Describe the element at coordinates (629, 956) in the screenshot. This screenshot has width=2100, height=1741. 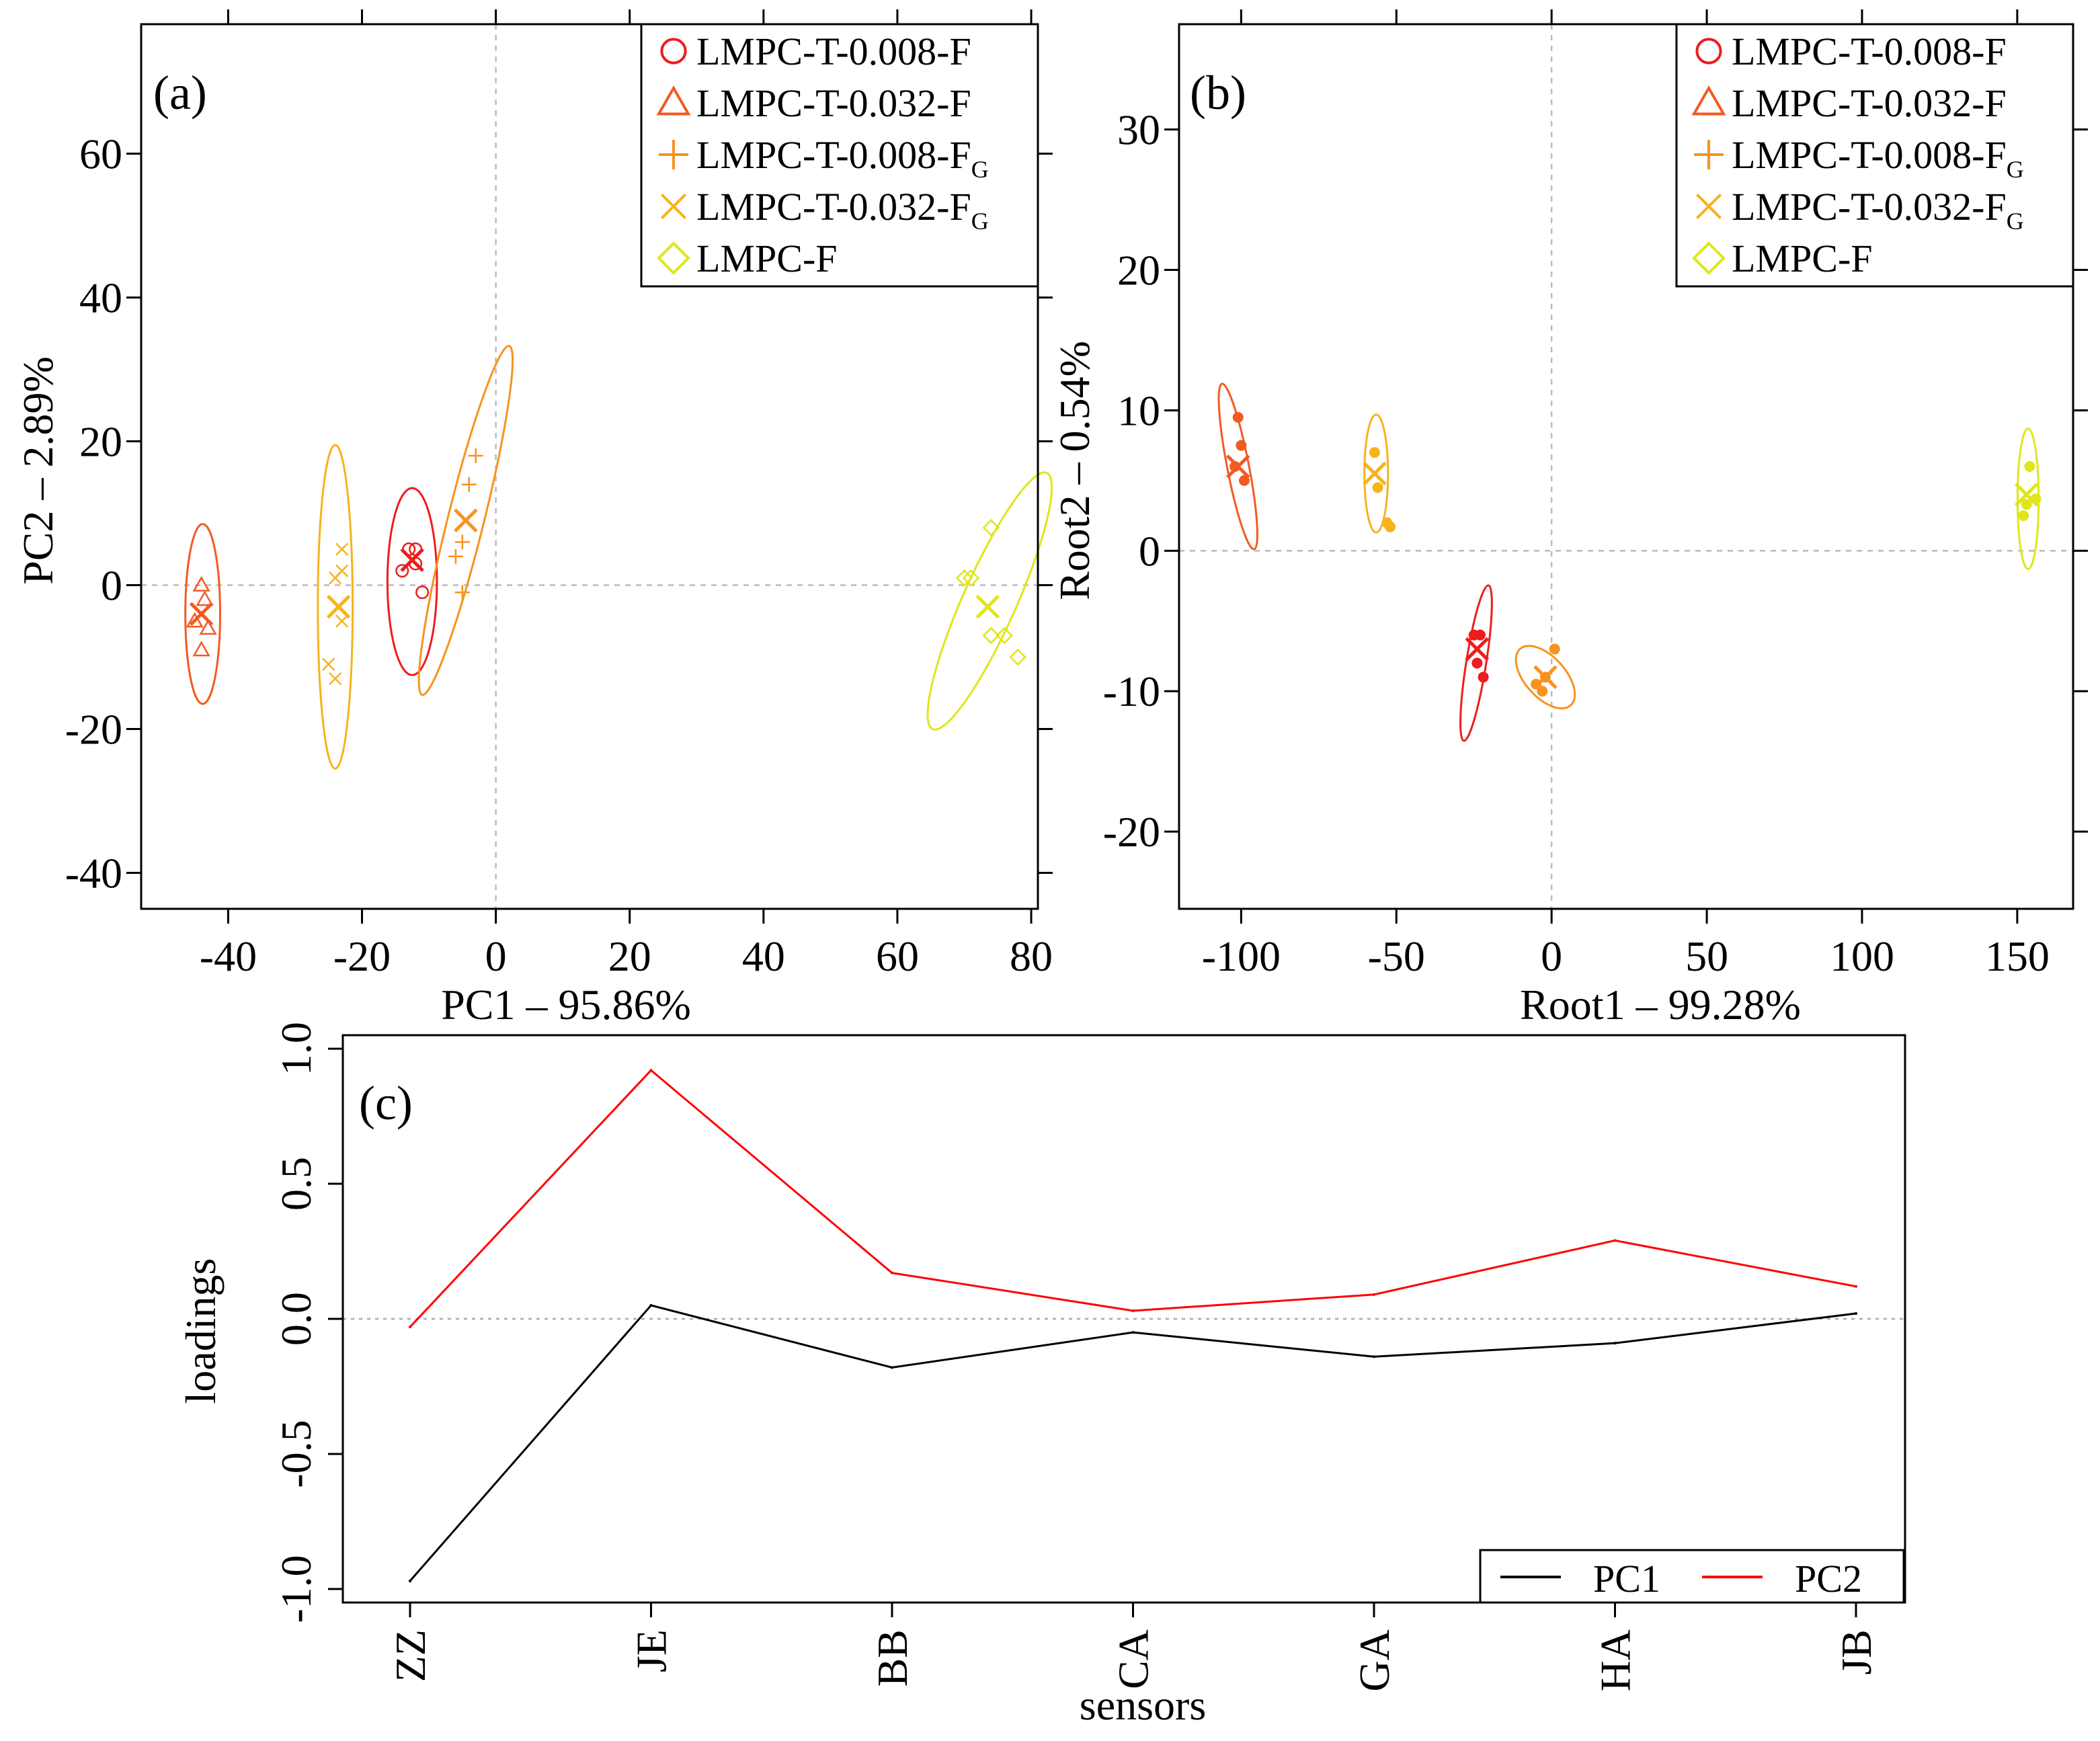
I see `x-tick-label: 20` at that location.